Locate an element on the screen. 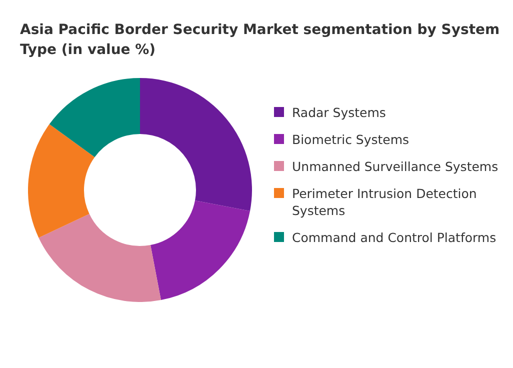  chart-title: Asia Pacific Border Security Market segmentation by System Type (in value %) is located at coordinates (260, 40).